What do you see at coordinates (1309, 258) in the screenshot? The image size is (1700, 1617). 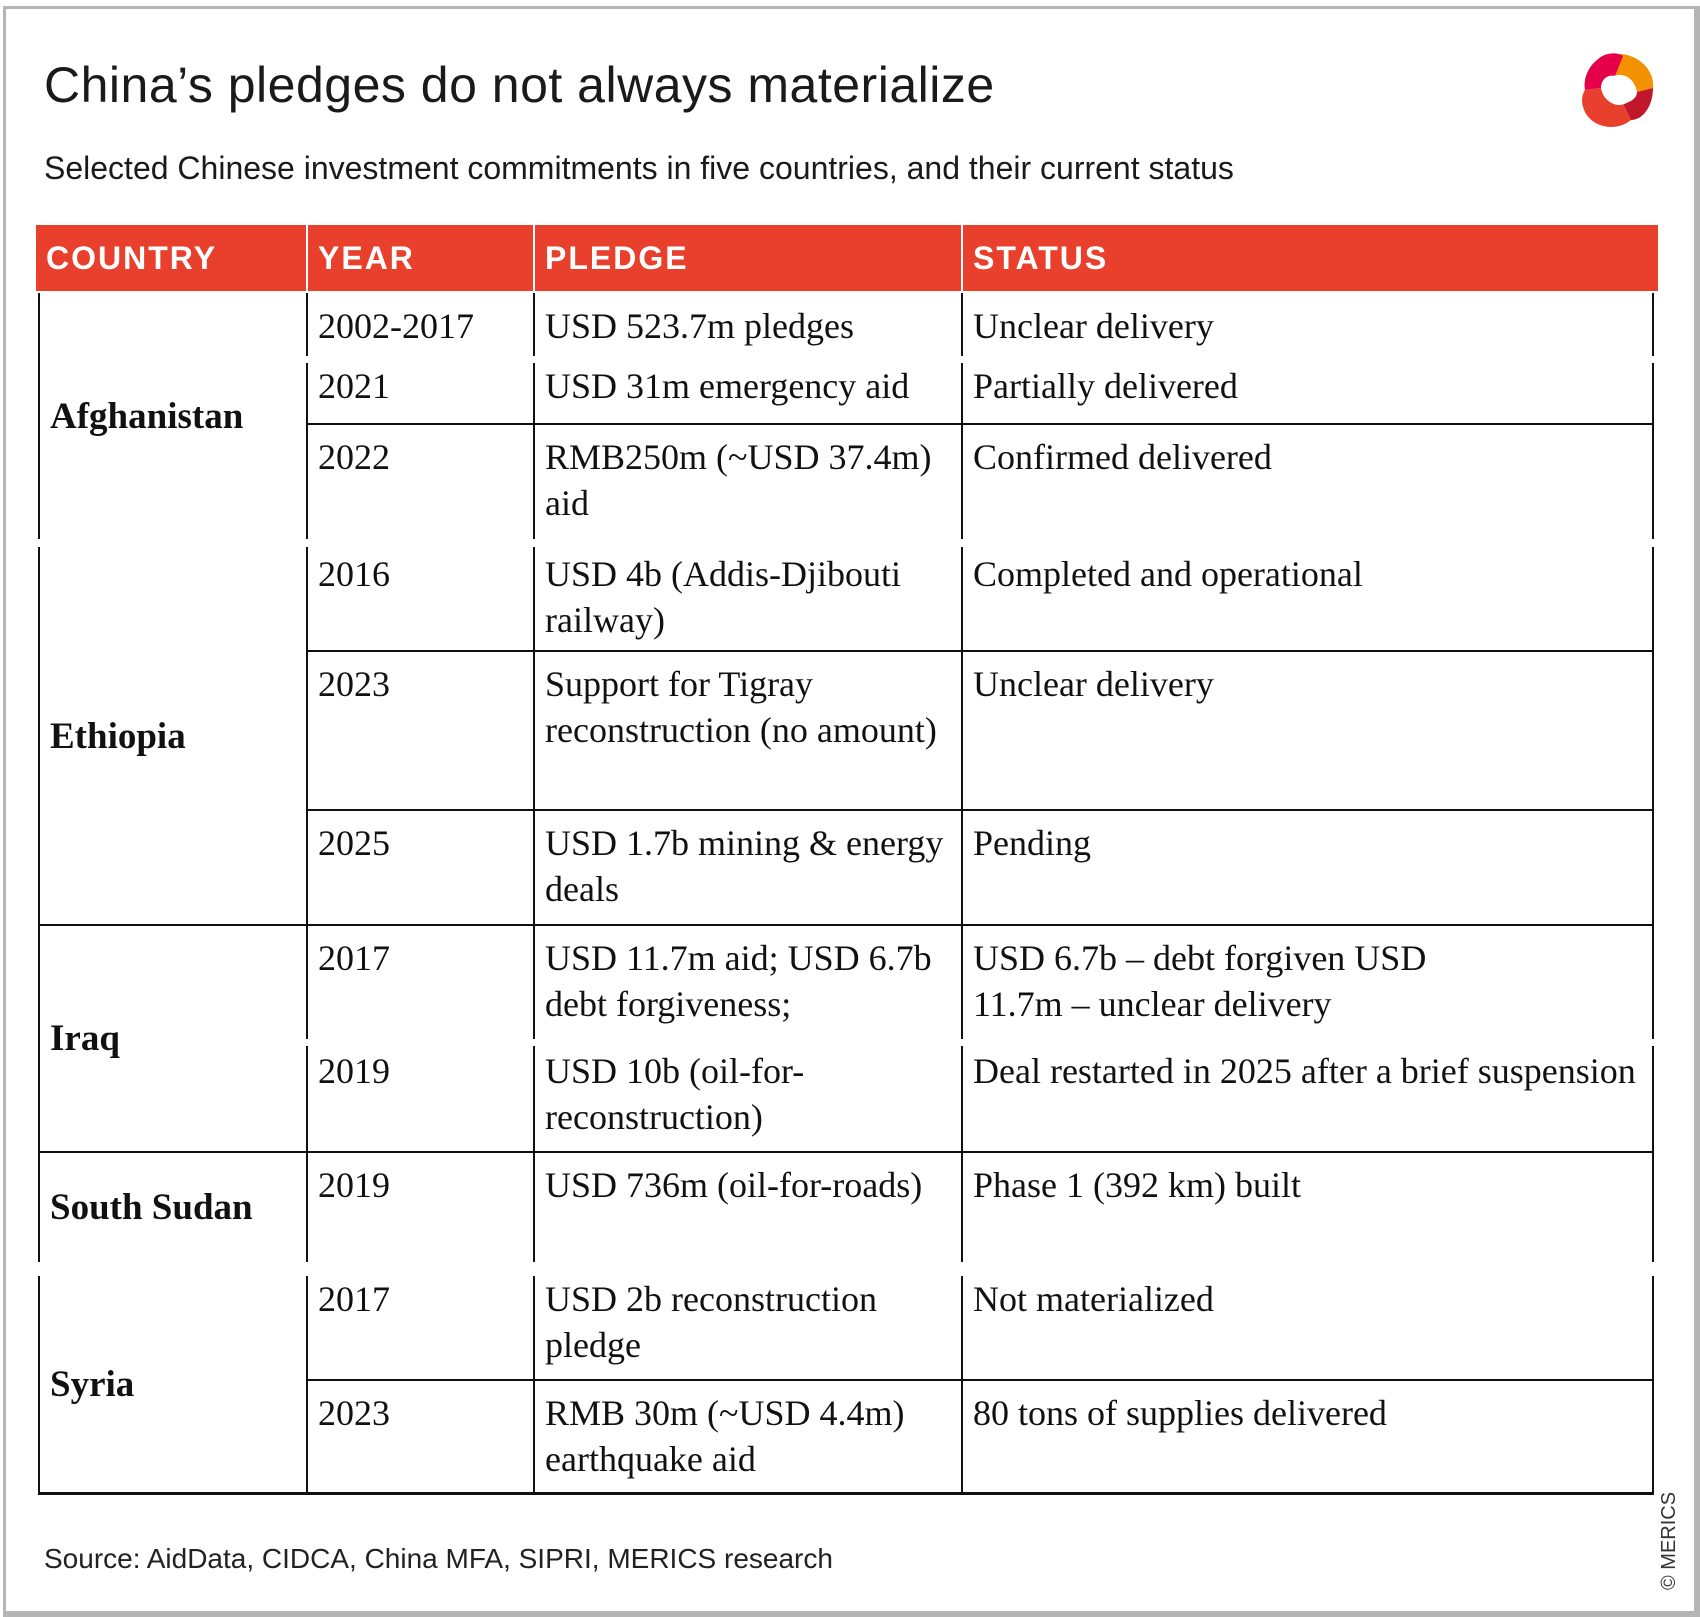 I see `header-status: STATUS` at bounding box center [1309, 258].